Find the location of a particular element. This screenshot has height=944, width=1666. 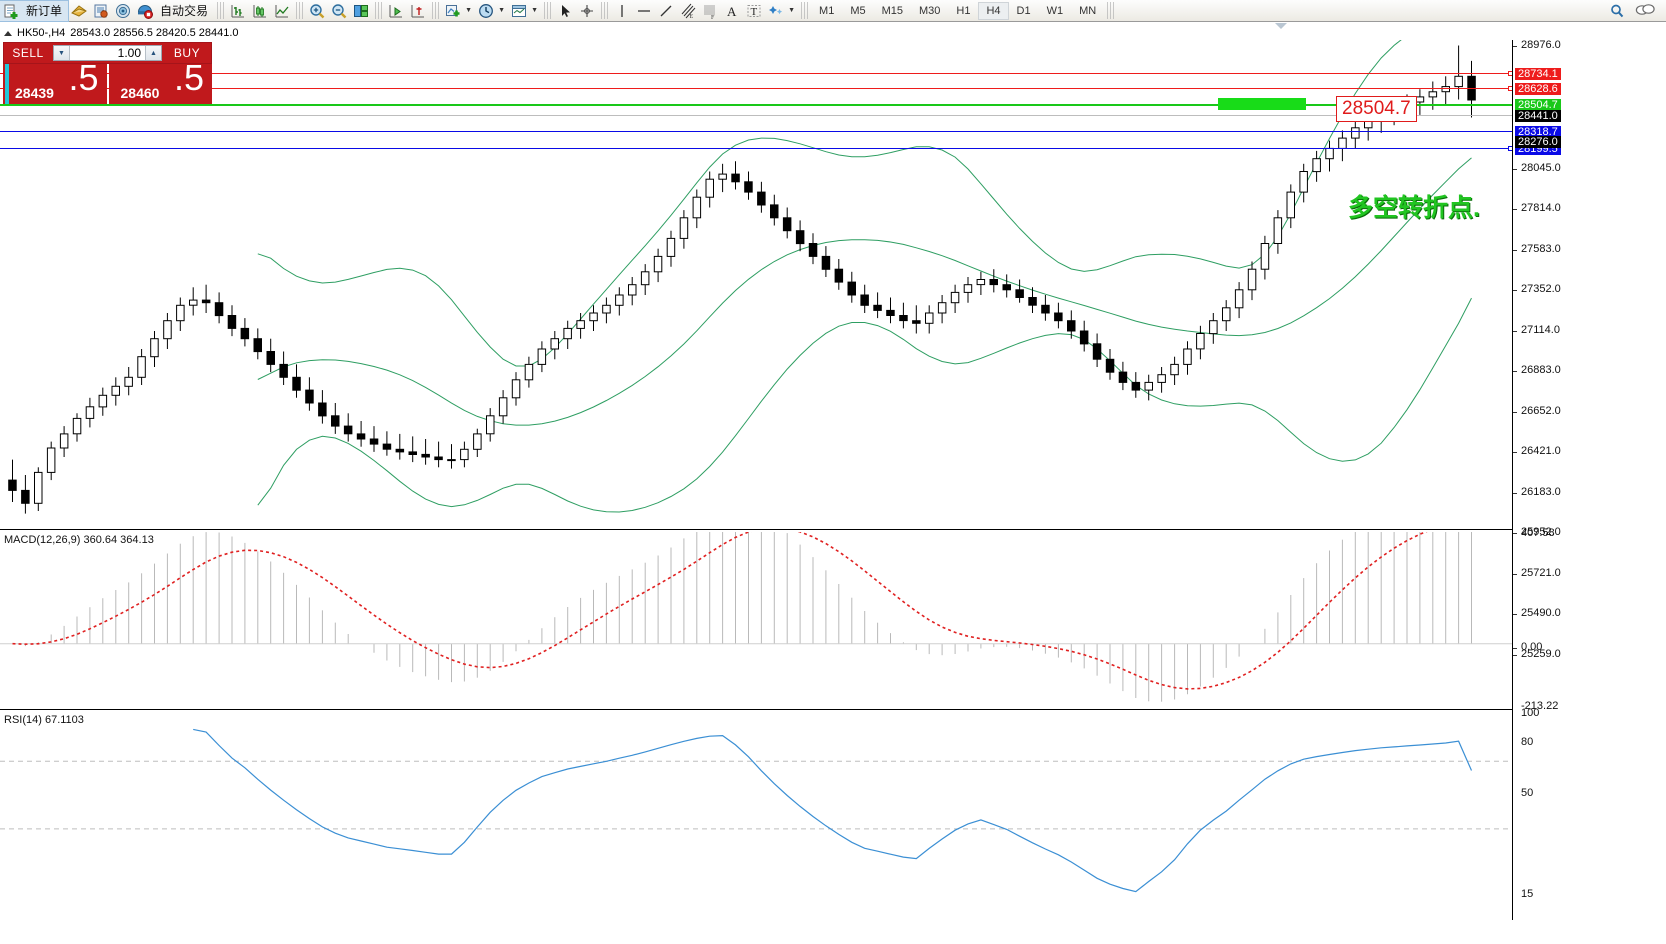

channel-tool-button: E is located at coordinates (688, 11).